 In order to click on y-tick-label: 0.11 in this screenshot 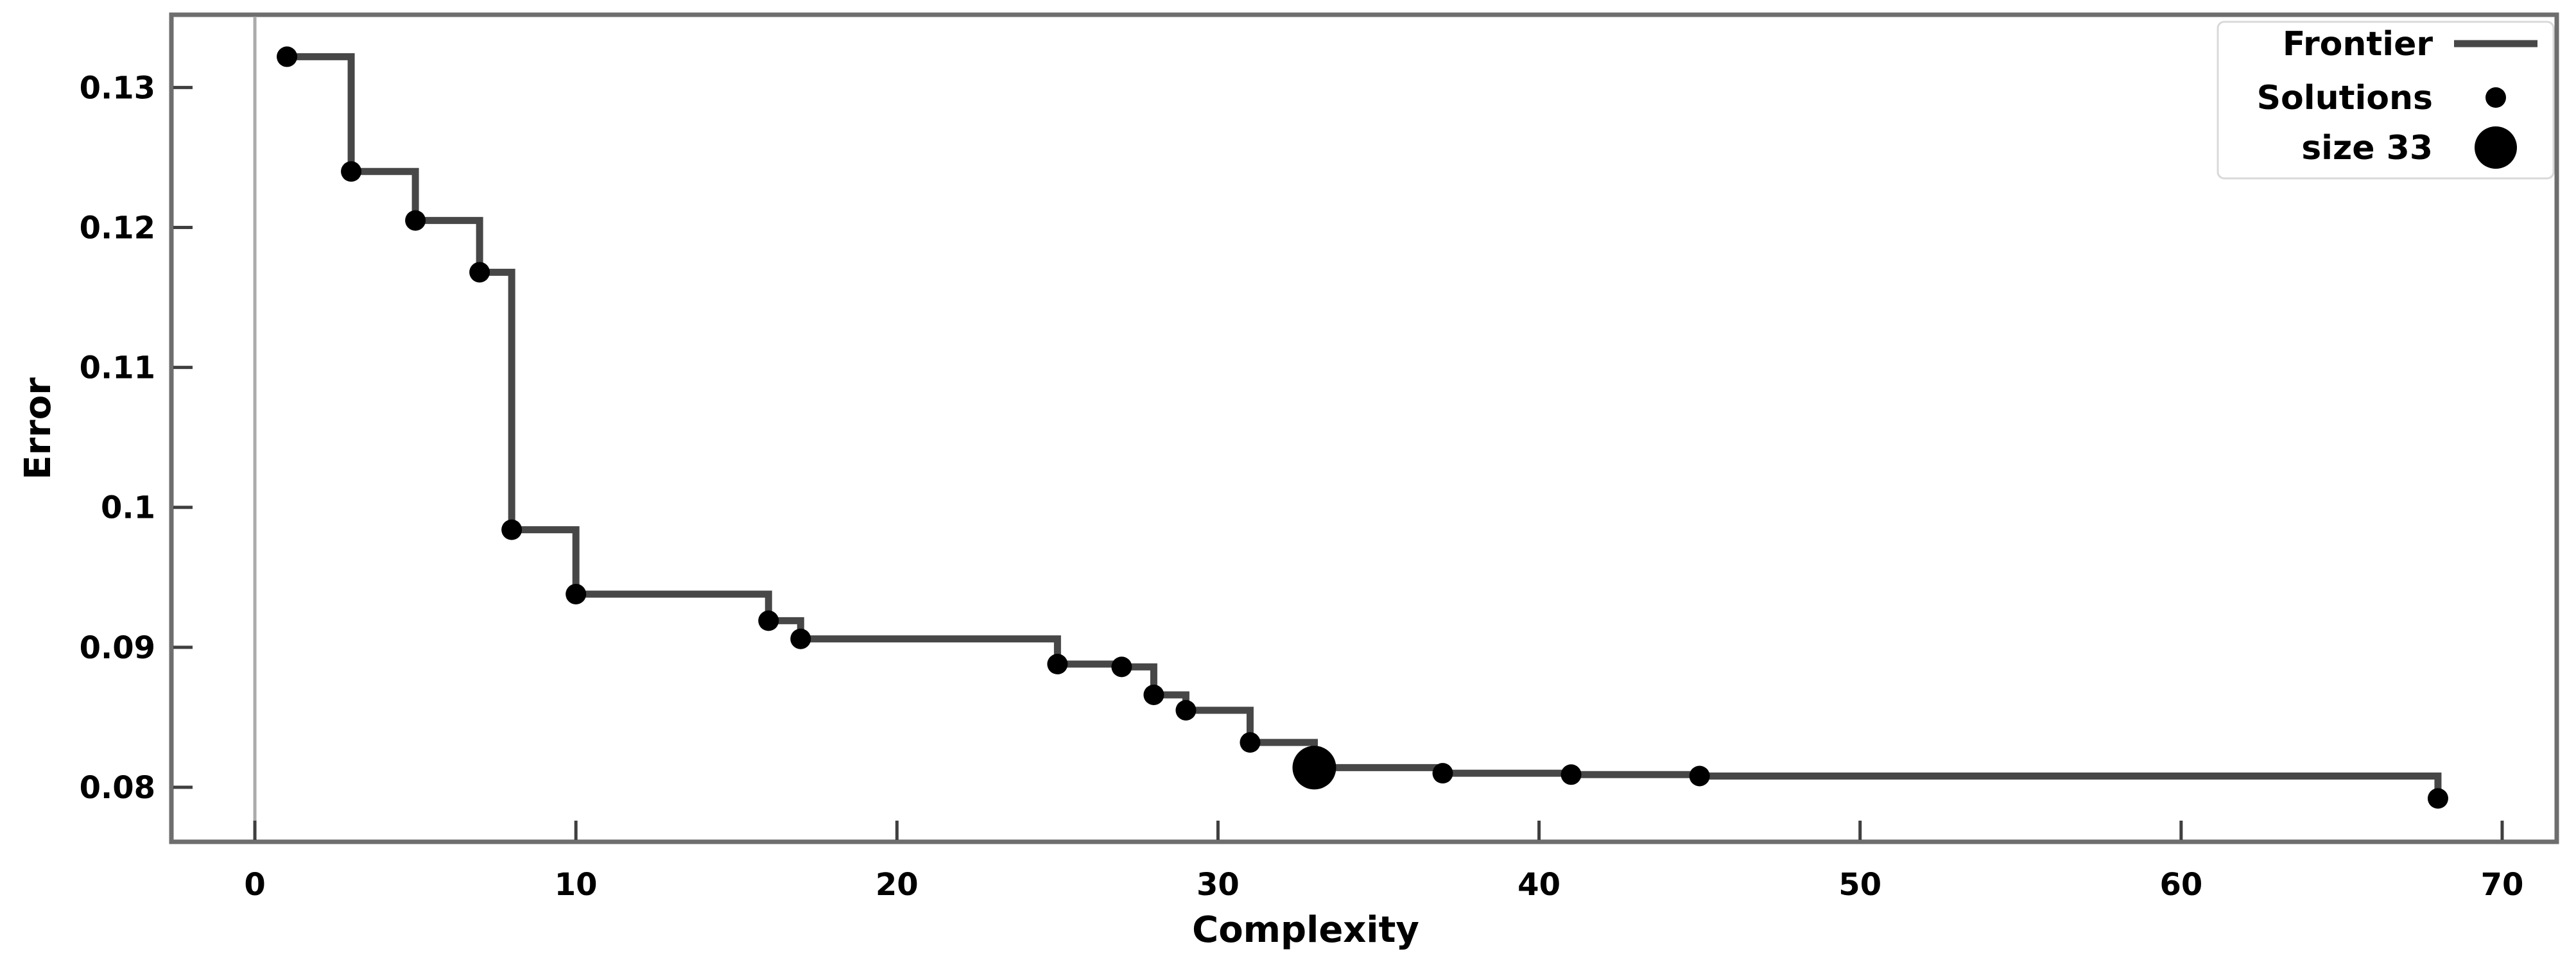, I will do `click(118, 368)`.